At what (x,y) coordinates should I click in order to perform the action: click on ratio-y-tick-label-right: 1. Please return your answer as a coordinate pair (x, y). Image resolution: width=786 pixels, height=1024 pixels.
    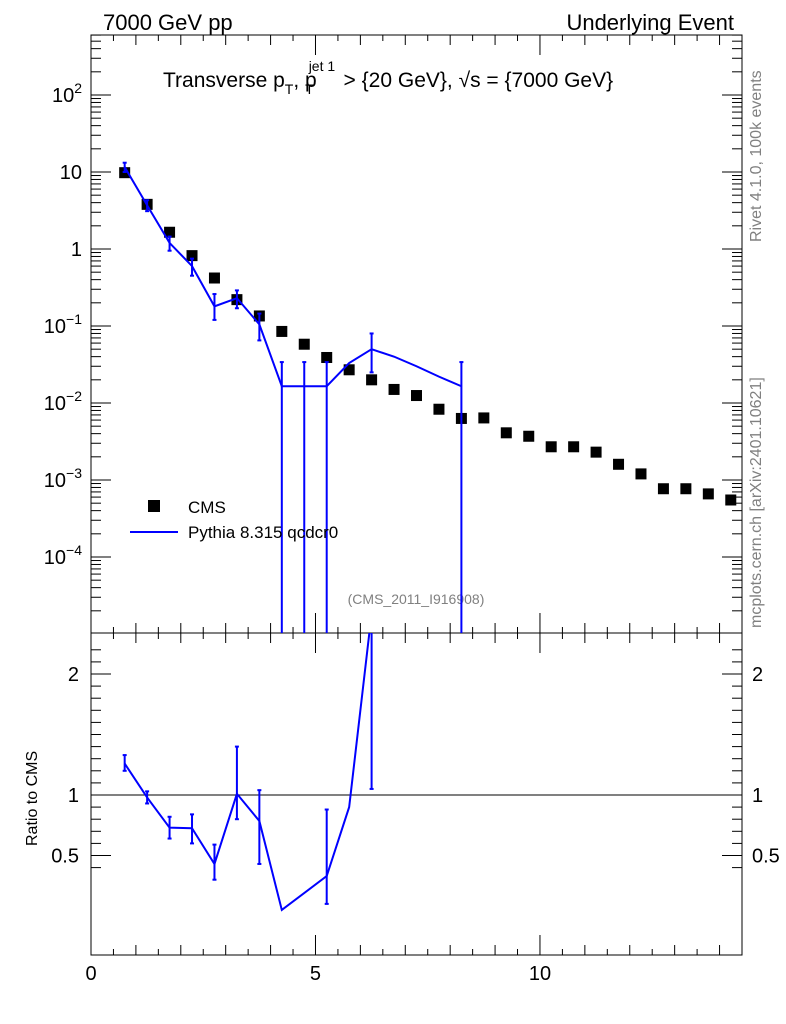
    Looking at the image, I should click on (757, 796).